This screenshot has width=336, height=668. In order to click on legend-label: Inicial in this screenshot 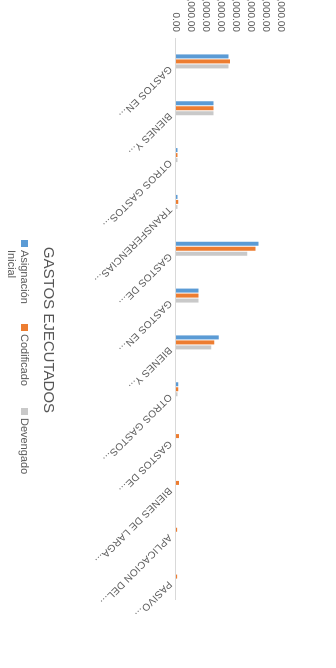, I will do `click(11, 264)`.